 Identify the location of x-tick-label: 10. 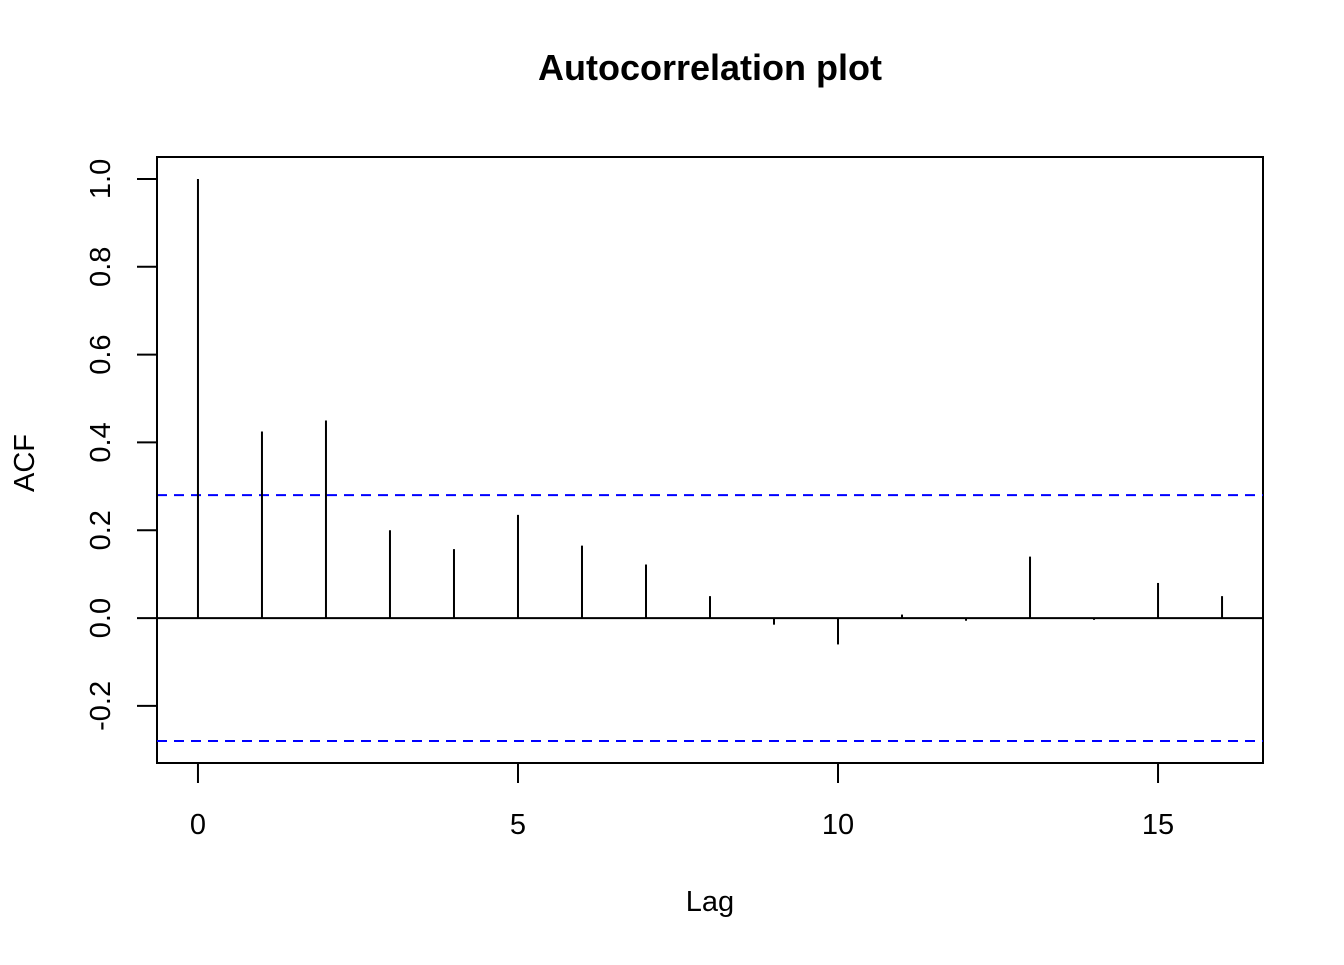
(838, 825).